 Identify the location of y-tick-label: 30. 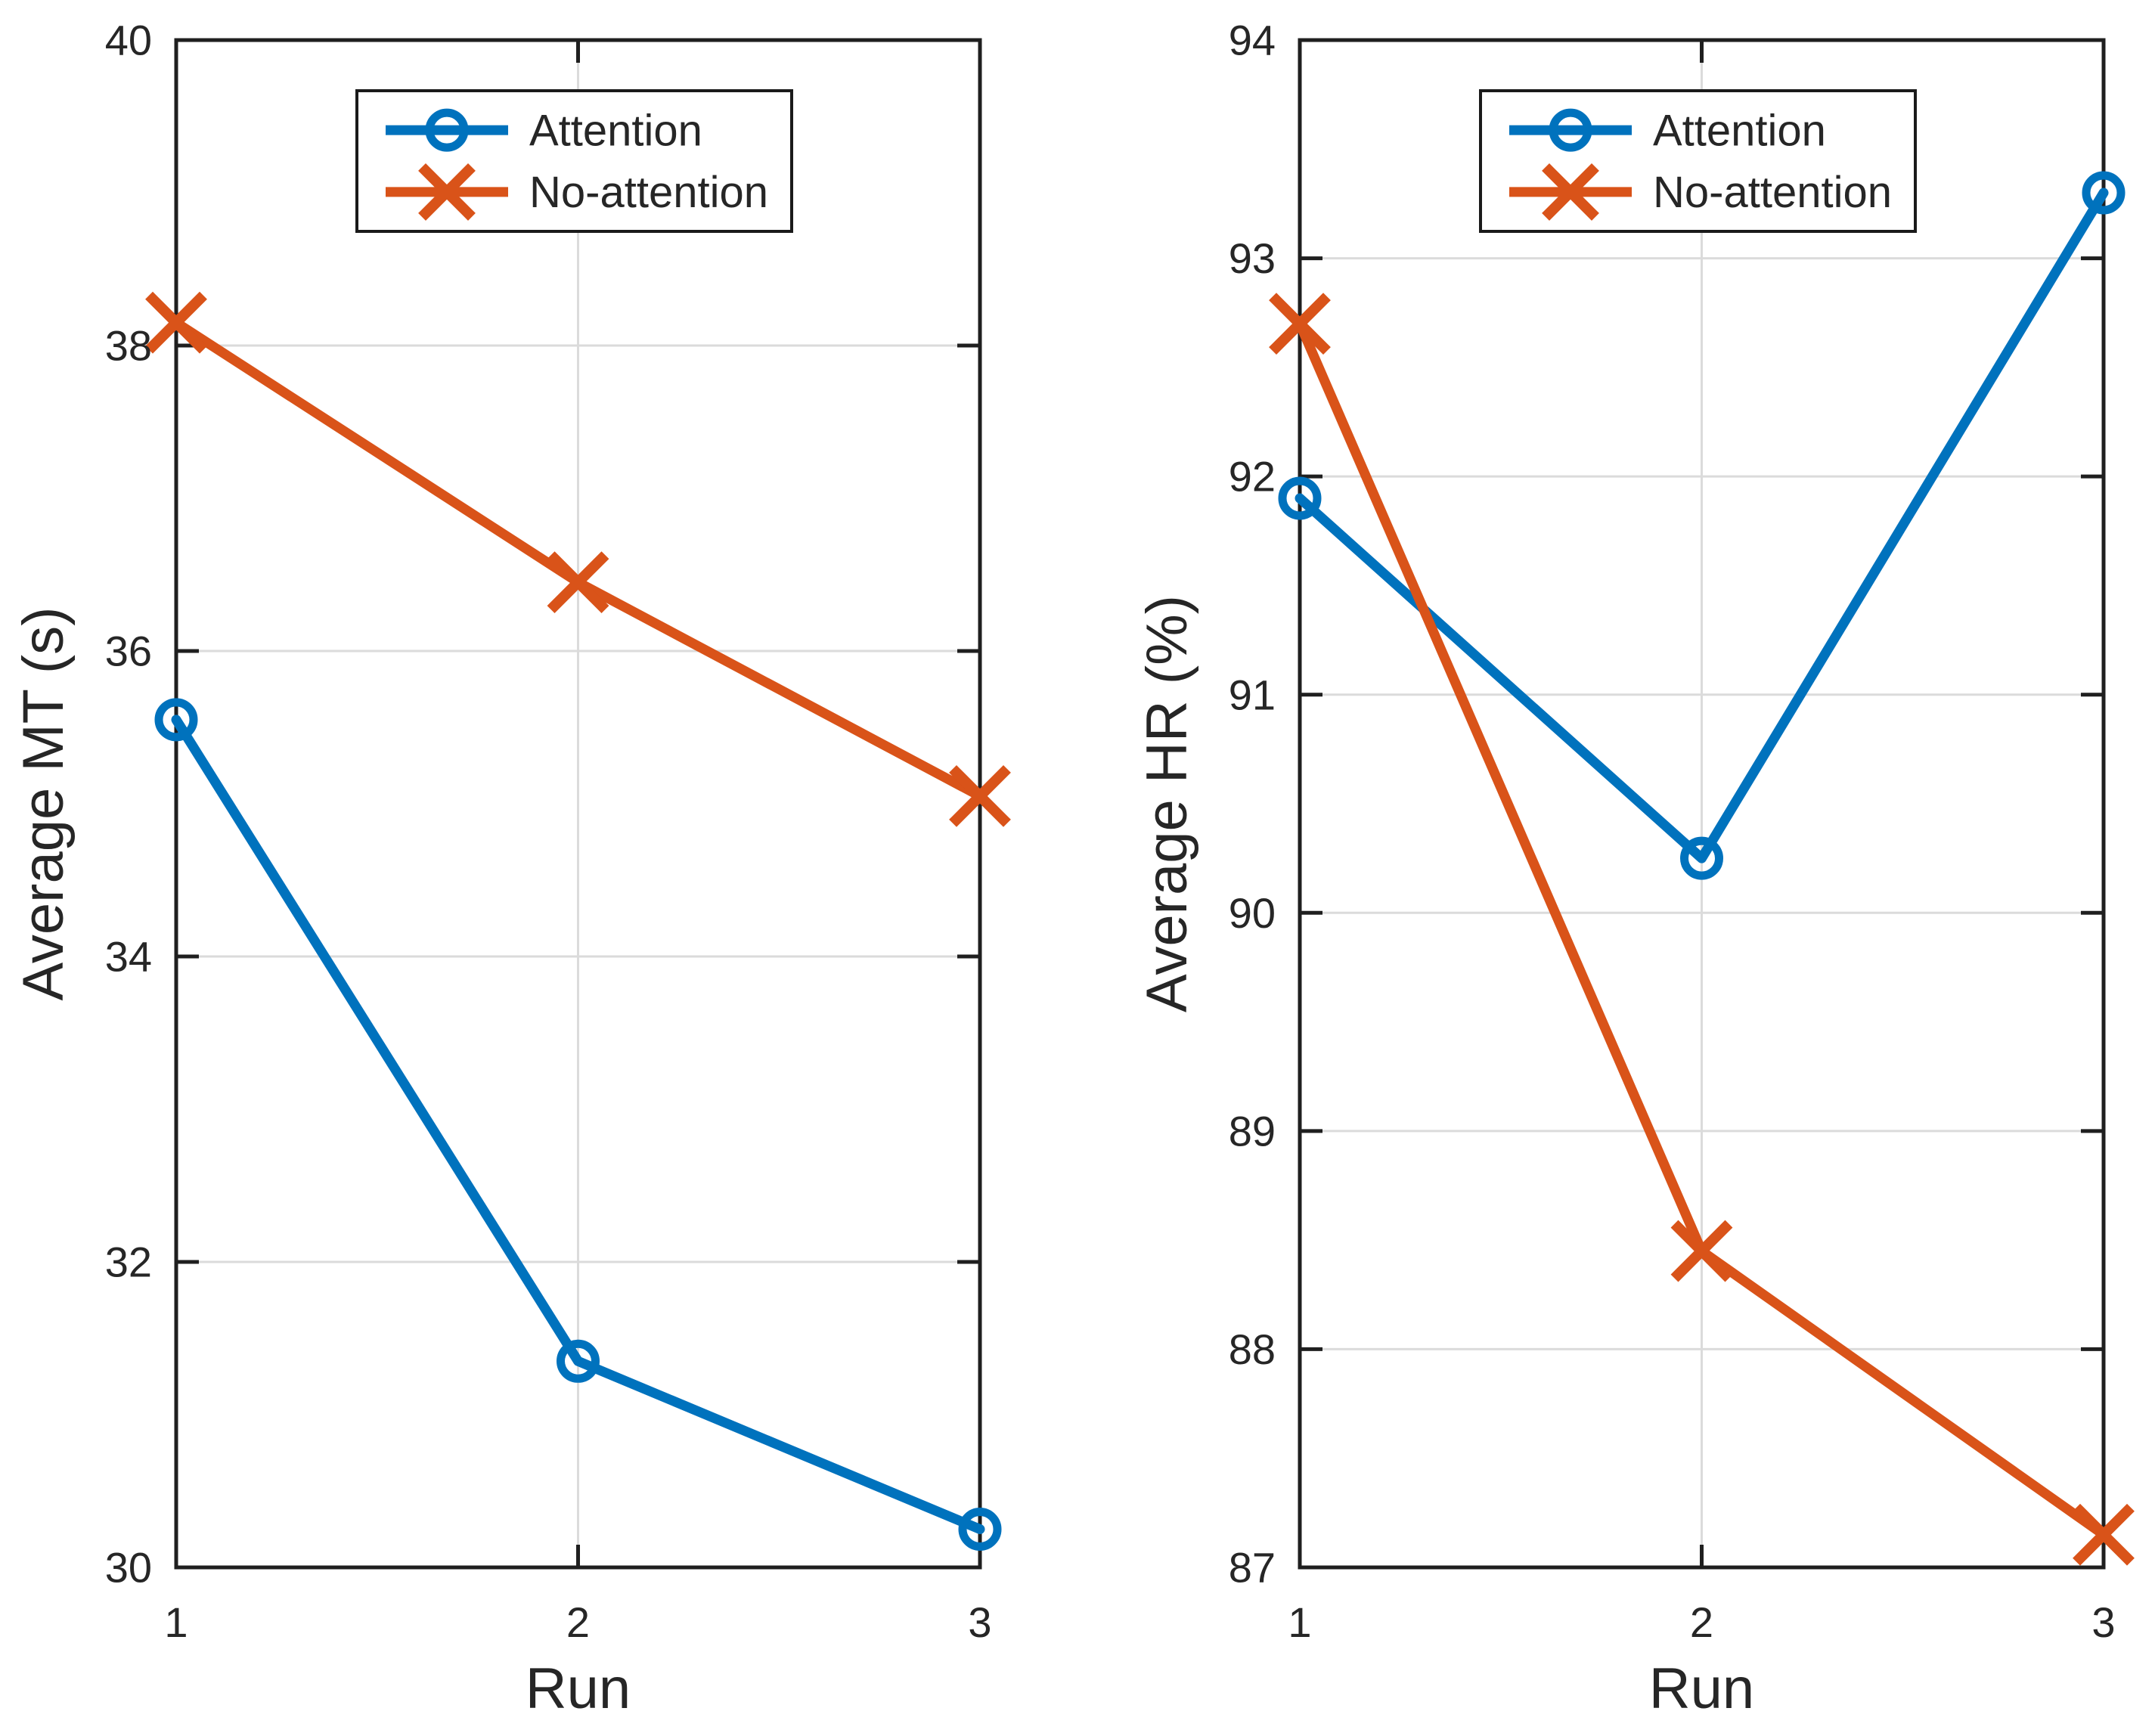
(128, 1568).